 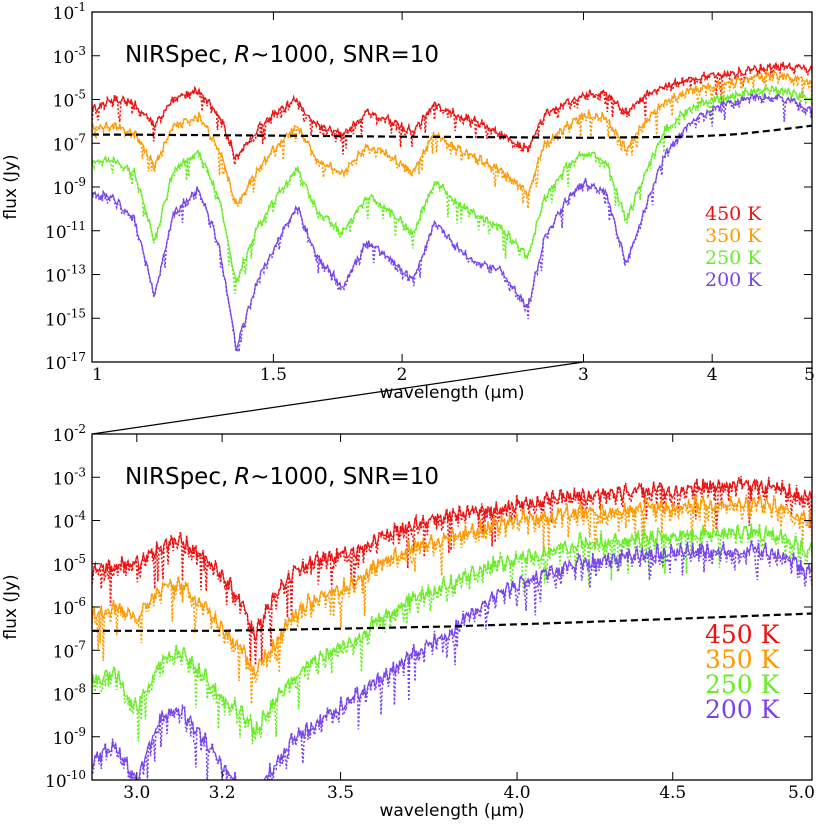 I want to click on x-tick-label: 1, so click(x=97, y=375).